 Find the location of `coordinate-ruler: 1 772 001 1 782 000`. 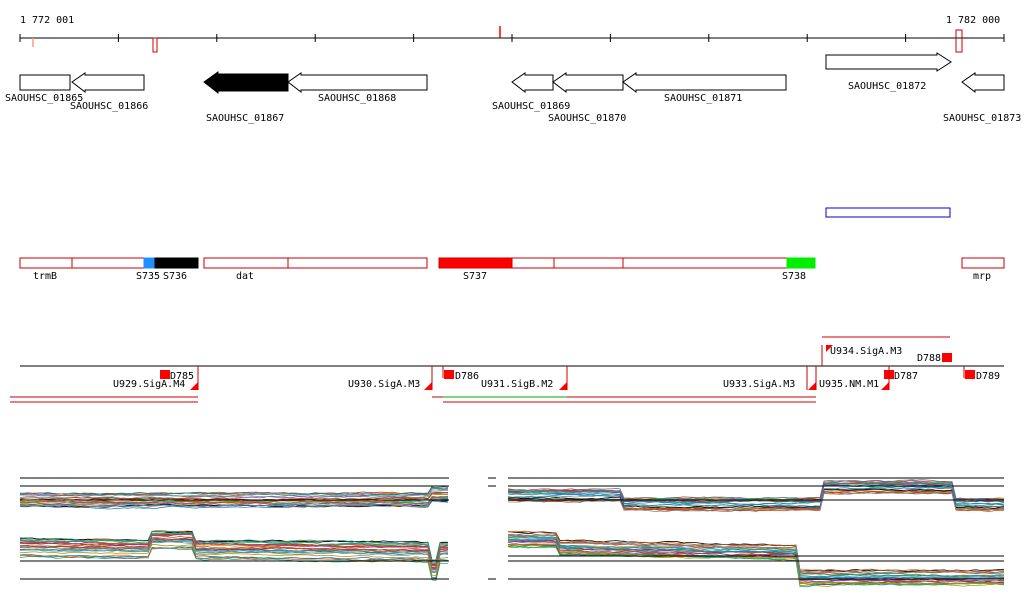

coordinate-ruler: 1 772 001 1 782 000 is located at coordinates (512, 34).